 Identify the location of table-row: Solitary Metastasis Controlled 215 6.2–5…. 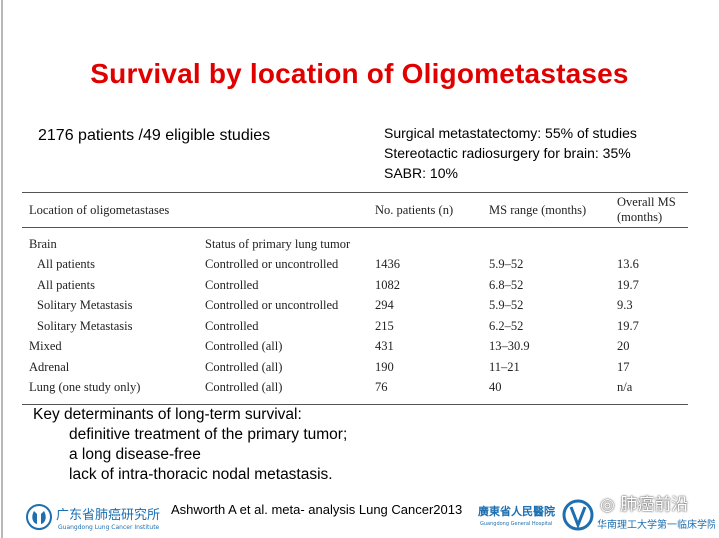
(355, 326).